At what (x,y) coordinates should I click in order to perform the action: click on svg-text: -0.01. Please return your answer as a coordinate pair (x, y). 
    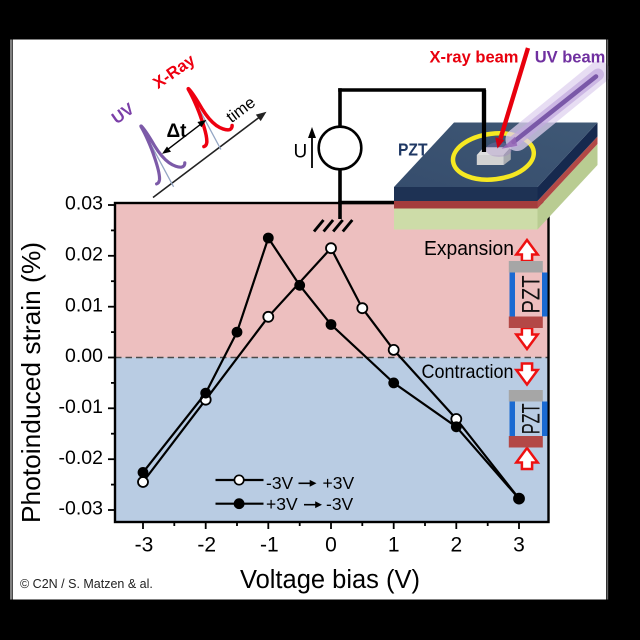
    Looking at the image, I should click on (81, 407).